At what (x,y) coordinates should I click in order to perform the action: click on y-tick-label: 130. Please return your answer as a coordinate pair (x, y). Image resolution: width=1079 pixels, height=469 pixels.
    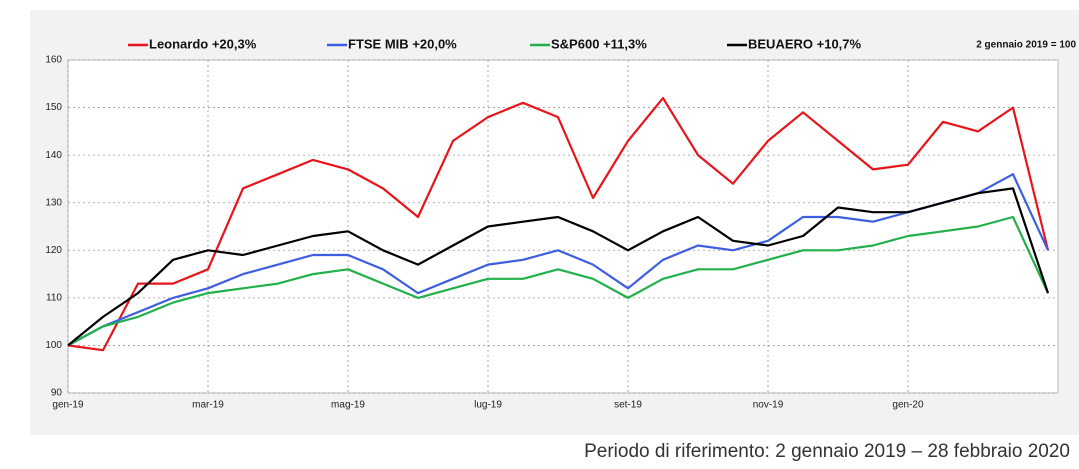
    Looking at the image, I should click on (53, 202).